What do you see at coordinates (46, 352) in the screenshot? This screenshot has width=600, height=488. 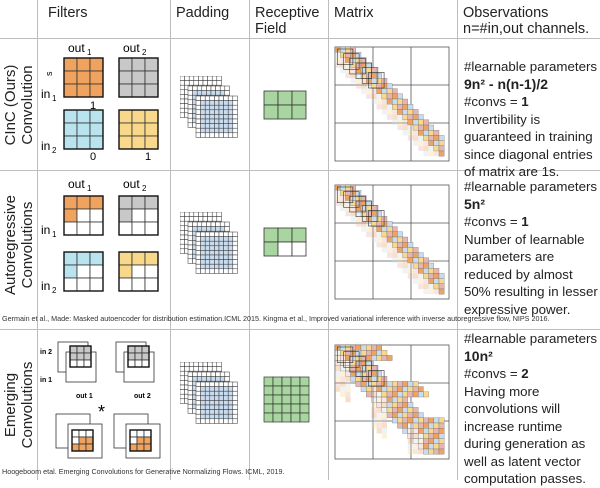 I see `in2-label: in 2` at bounding box center [46, 352].